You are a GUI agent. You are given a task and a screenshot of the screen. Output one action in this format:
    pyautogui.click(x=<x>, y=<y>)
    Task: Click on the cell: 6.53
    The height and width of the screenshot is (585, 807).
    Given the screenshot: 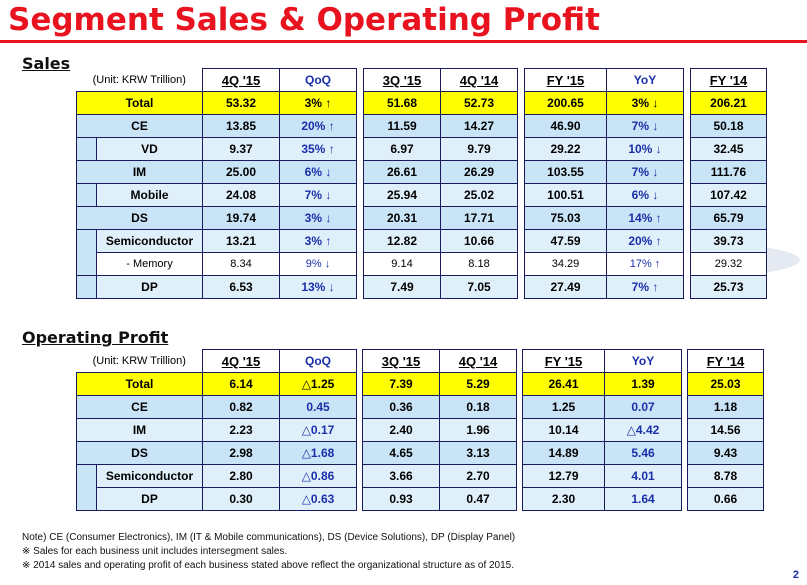 What is the action you would take?
    pyautogui.click(x=241, y=287)
    